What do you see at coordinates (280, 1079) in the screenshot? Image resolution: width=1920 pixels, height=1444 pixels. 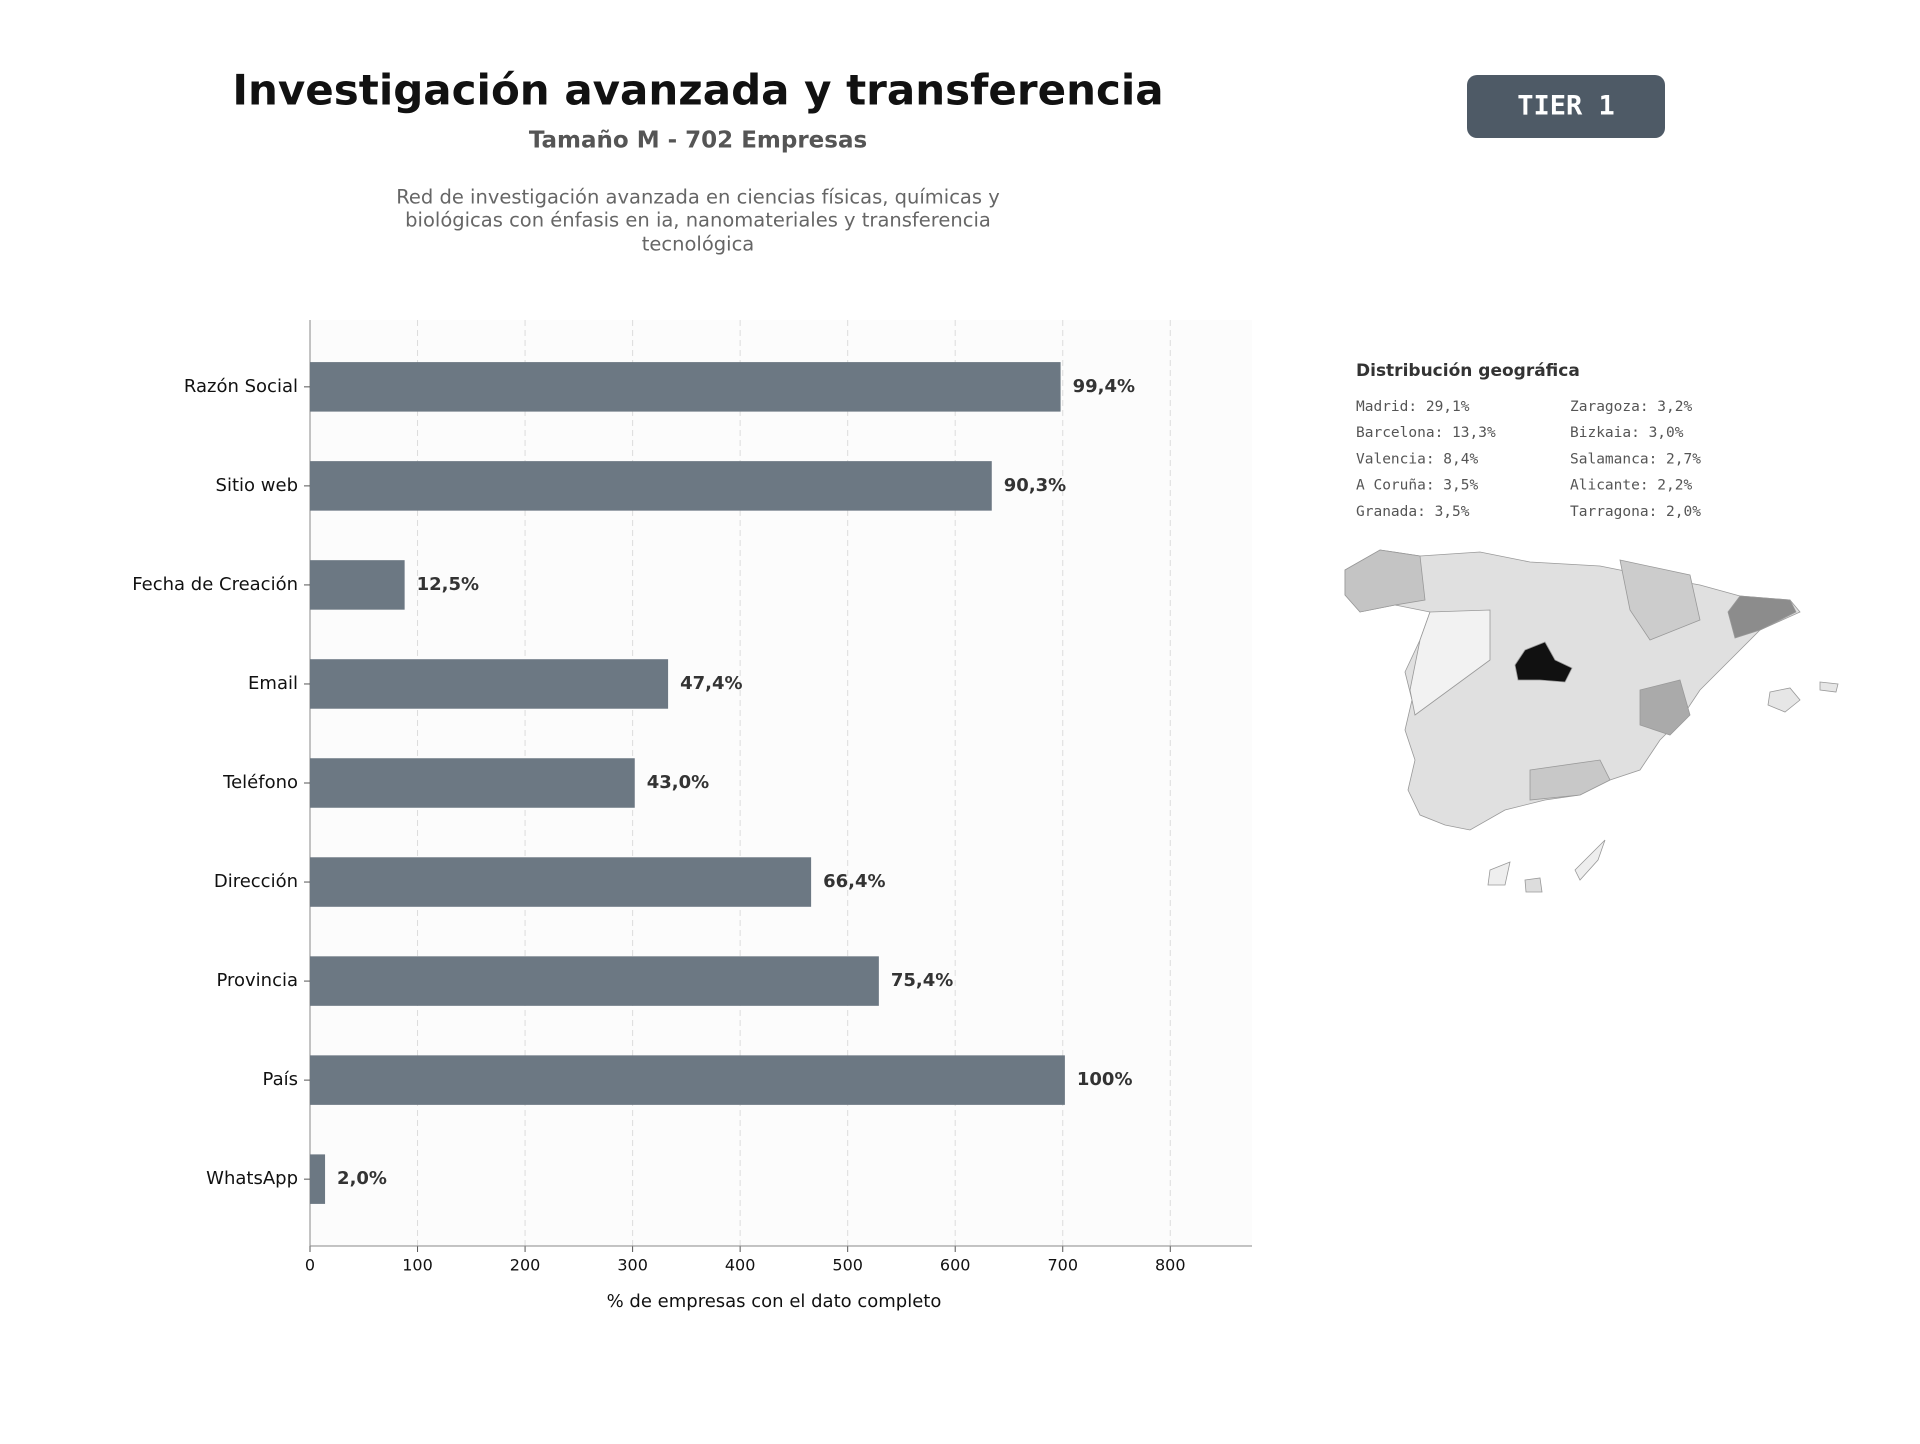 I see `y-tick-label: País` at bounding box center [280, 1079].